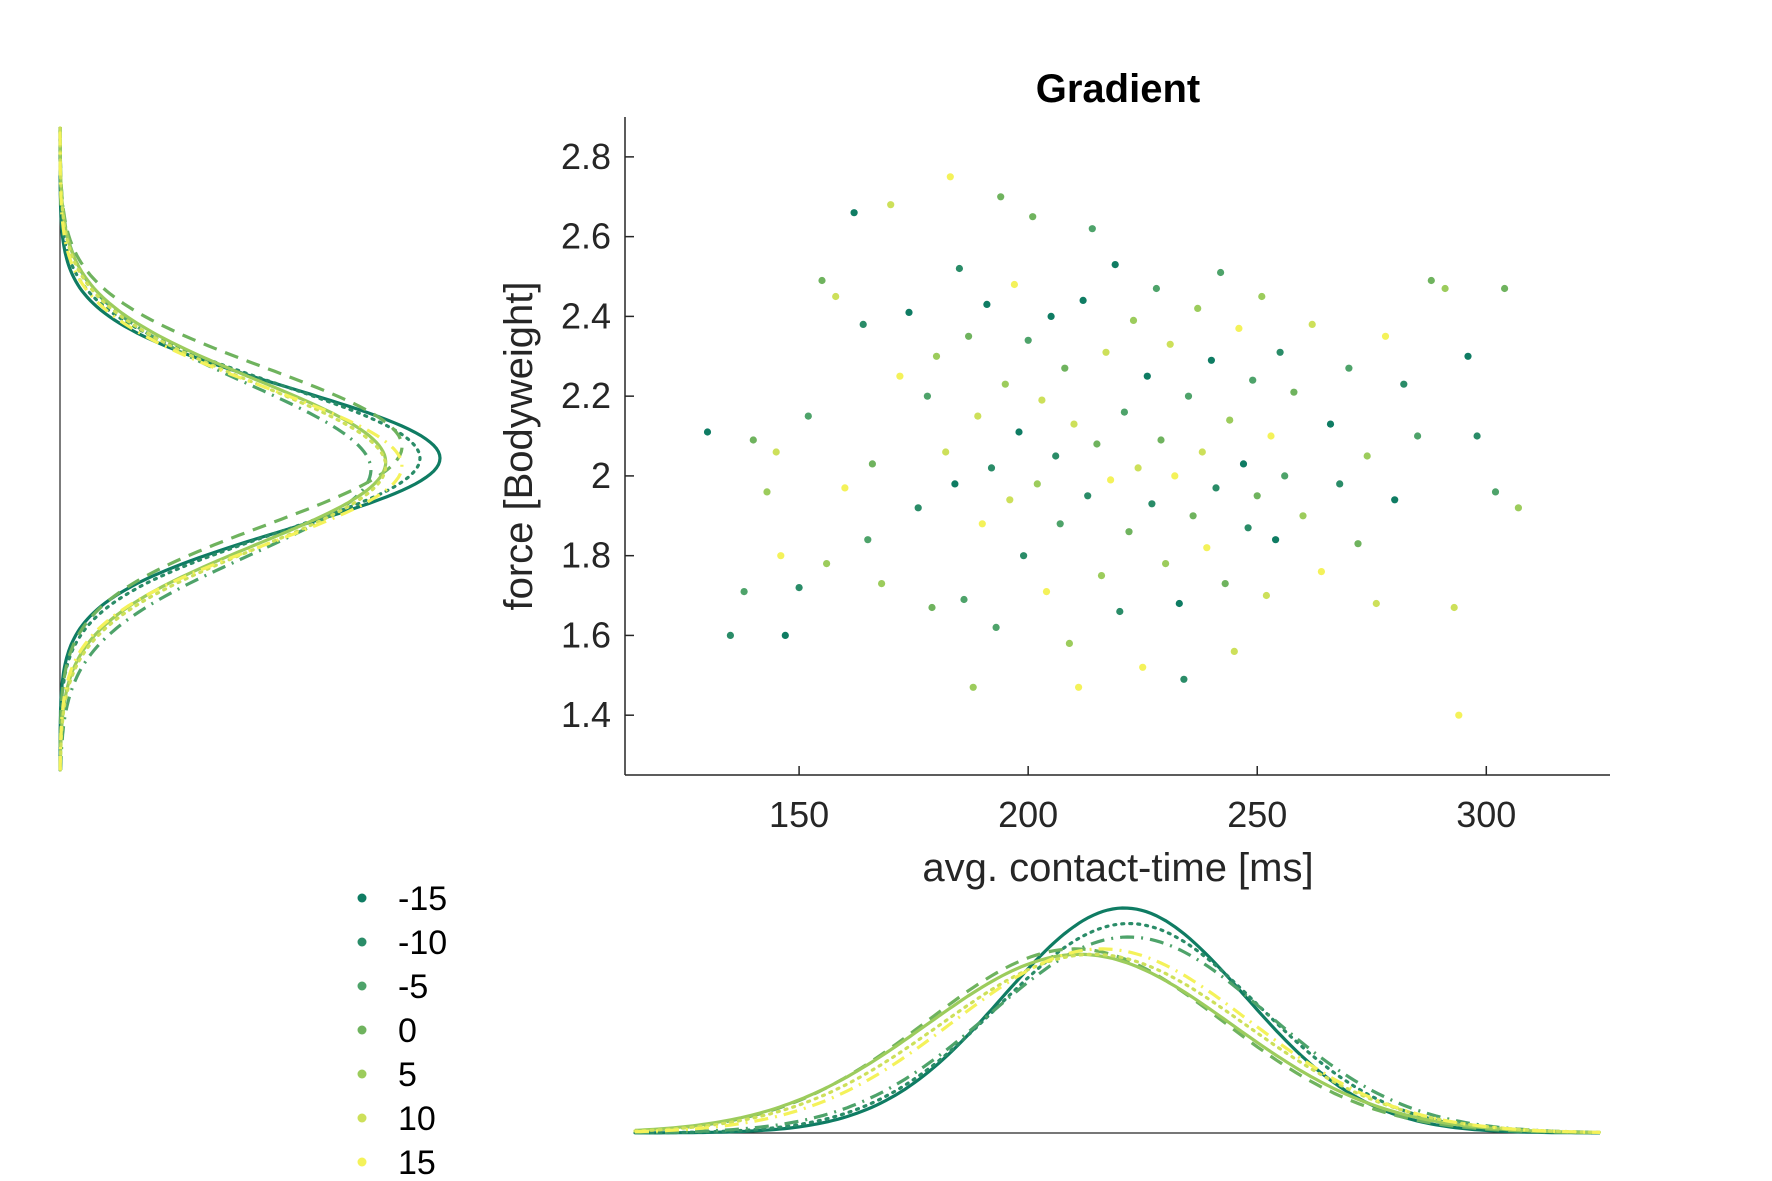 Image resolution: width=1772 pixels, height=1181 pixels. Describe the element at coordinates (799, 814) in the screenshot. I see `x-tick-label: 150` at that location.